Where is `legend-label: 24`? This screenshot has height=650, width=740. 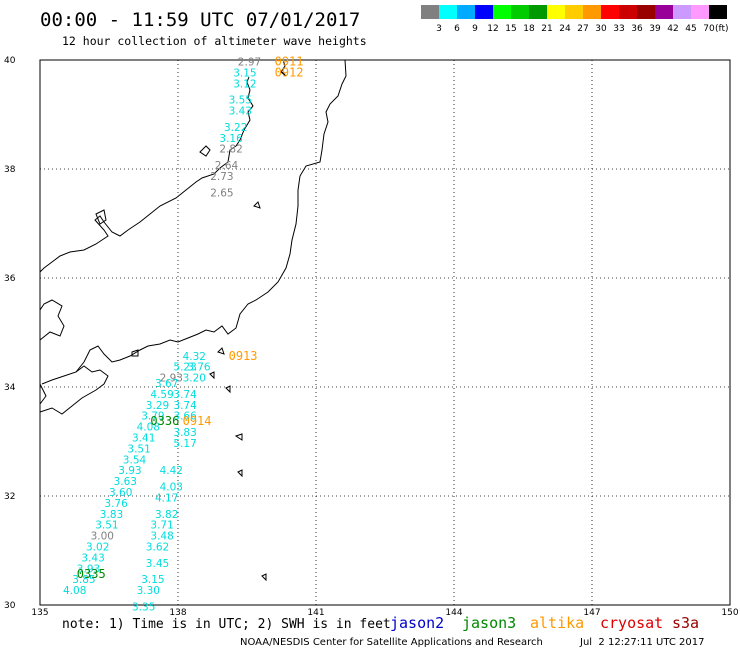 legend-label: 24 is located at coordinates (565, 29).